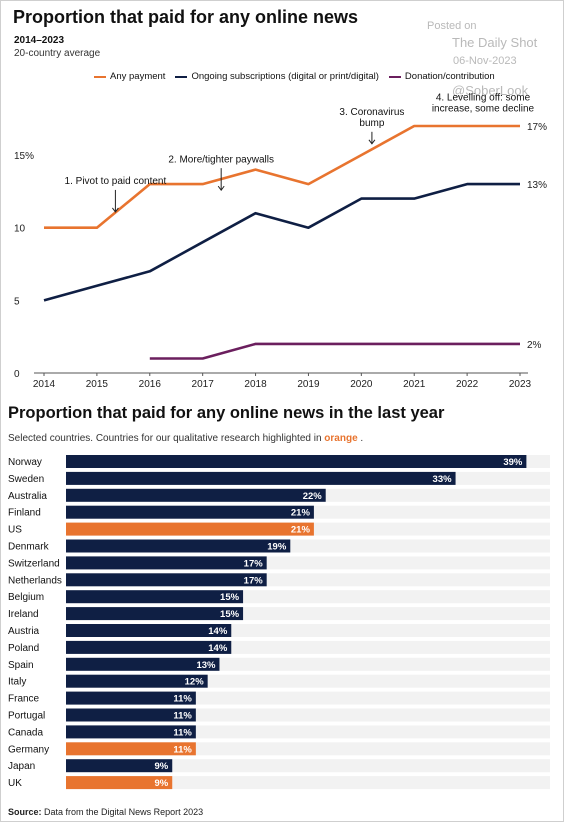 Image resolution: width=564 pixels, height=822 pixels. Describe the element at coordinates (534, 345) in the screenshot. I see `series-donation-end-label: 2%` at that location.